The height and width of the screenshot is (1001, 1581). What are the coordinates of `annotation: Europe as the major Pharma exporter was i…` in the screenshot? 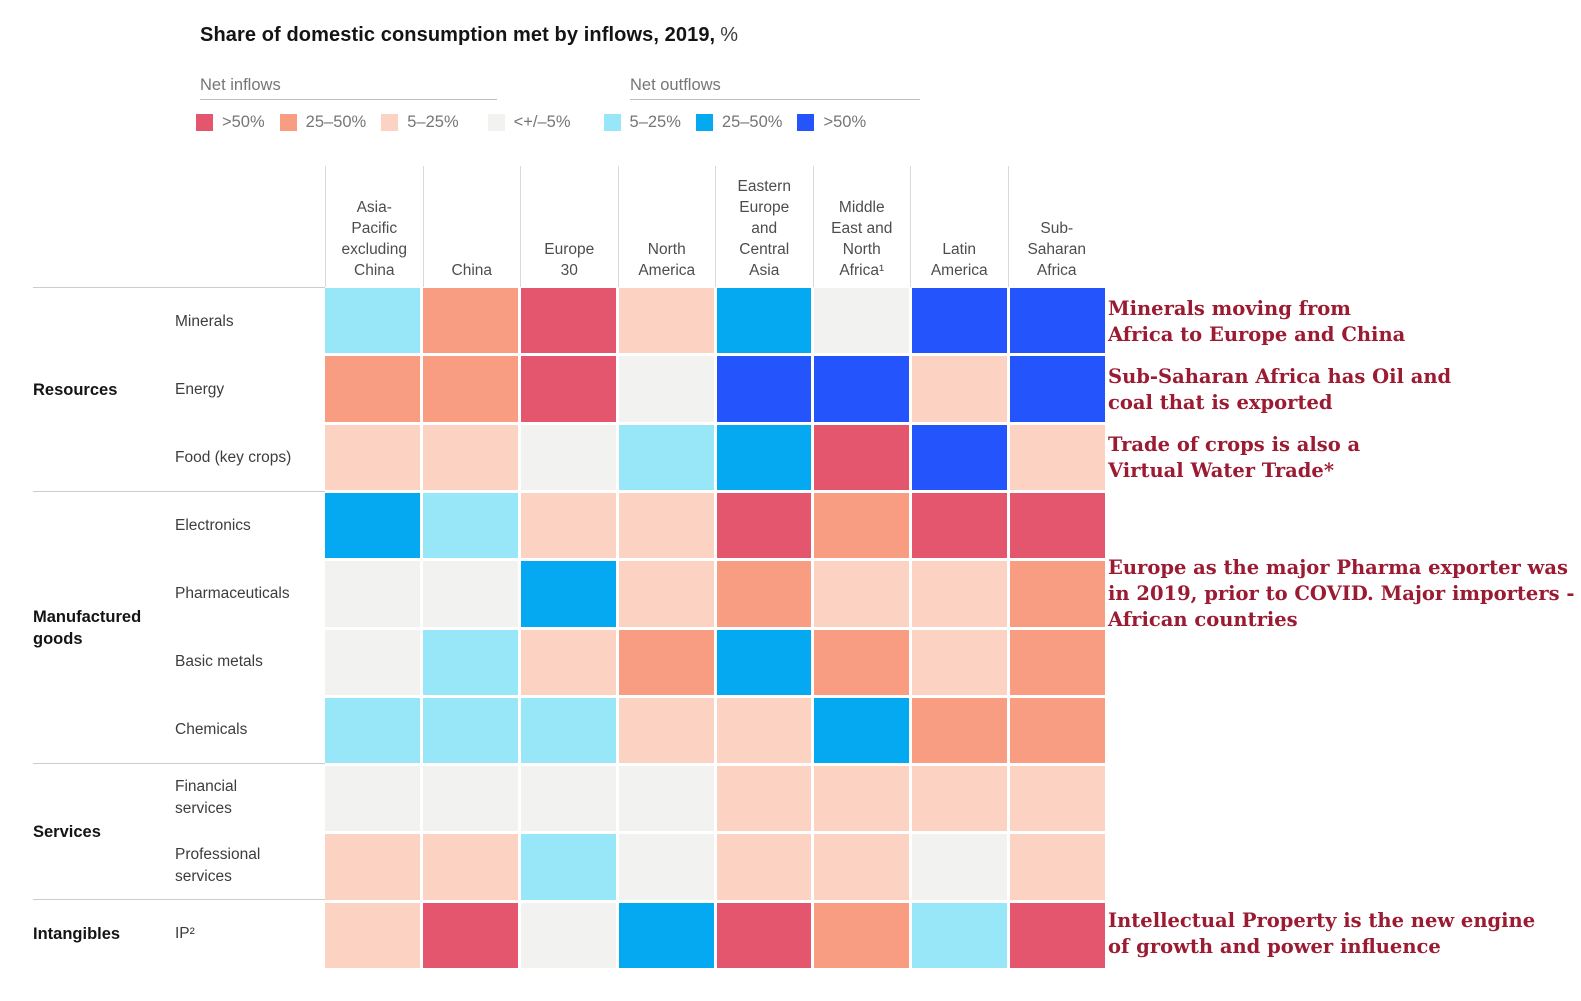 It's located at (1344, 594).